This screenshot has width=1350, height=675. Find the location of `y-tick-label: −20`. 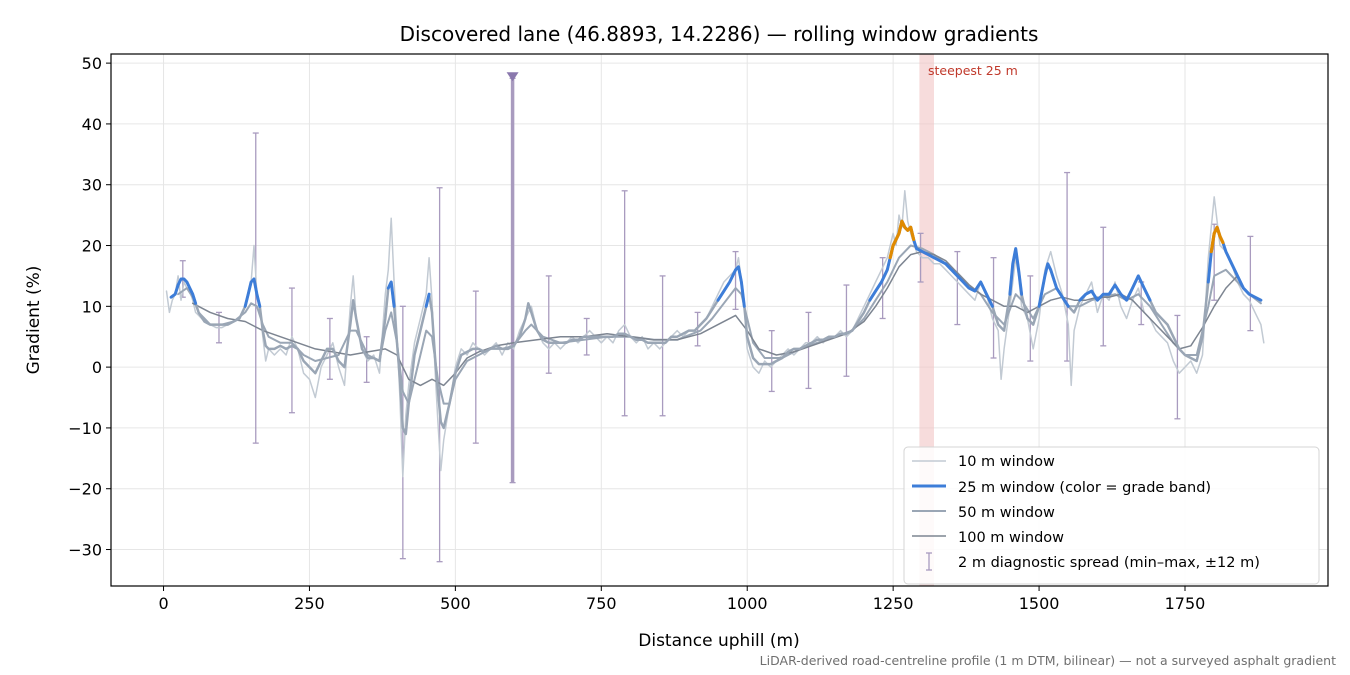

y-tick-label: −20 is located at coordinates (85, 489).